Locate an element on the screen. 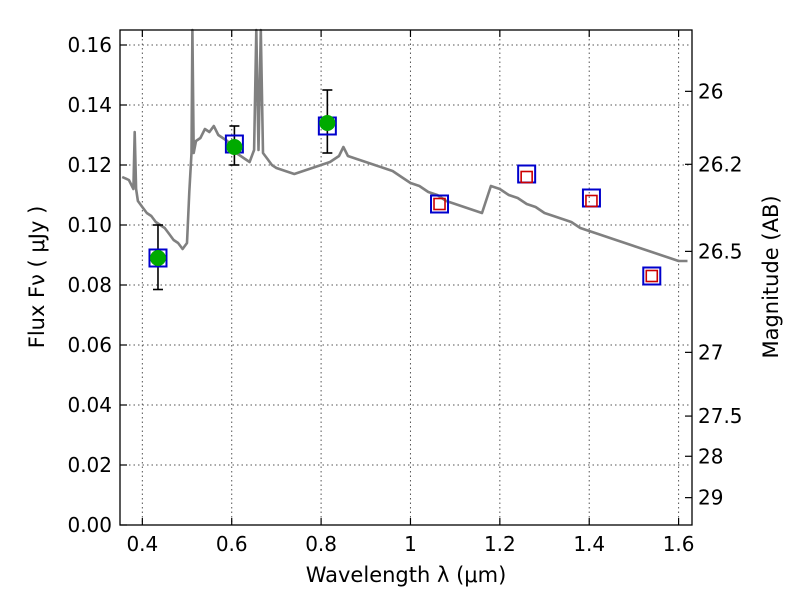  y2-tick-label: 27 is located at coordinates (710, 352).